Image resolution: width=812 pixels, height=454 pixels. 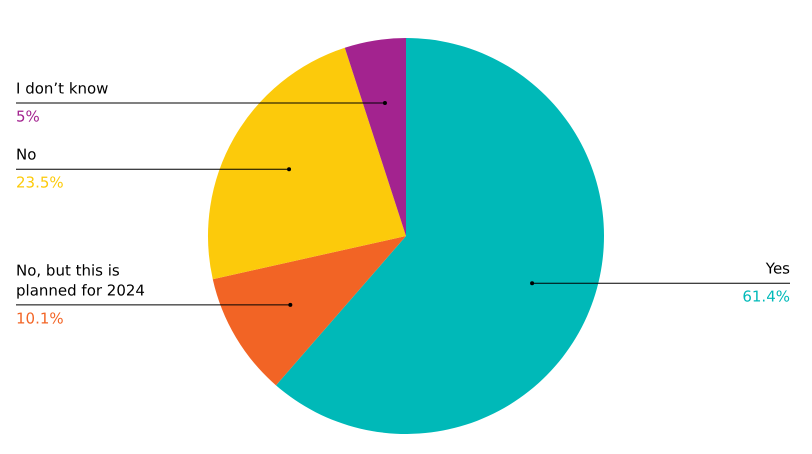 I want to click on slice-label: I don’t know, so click(x=62, y=88).